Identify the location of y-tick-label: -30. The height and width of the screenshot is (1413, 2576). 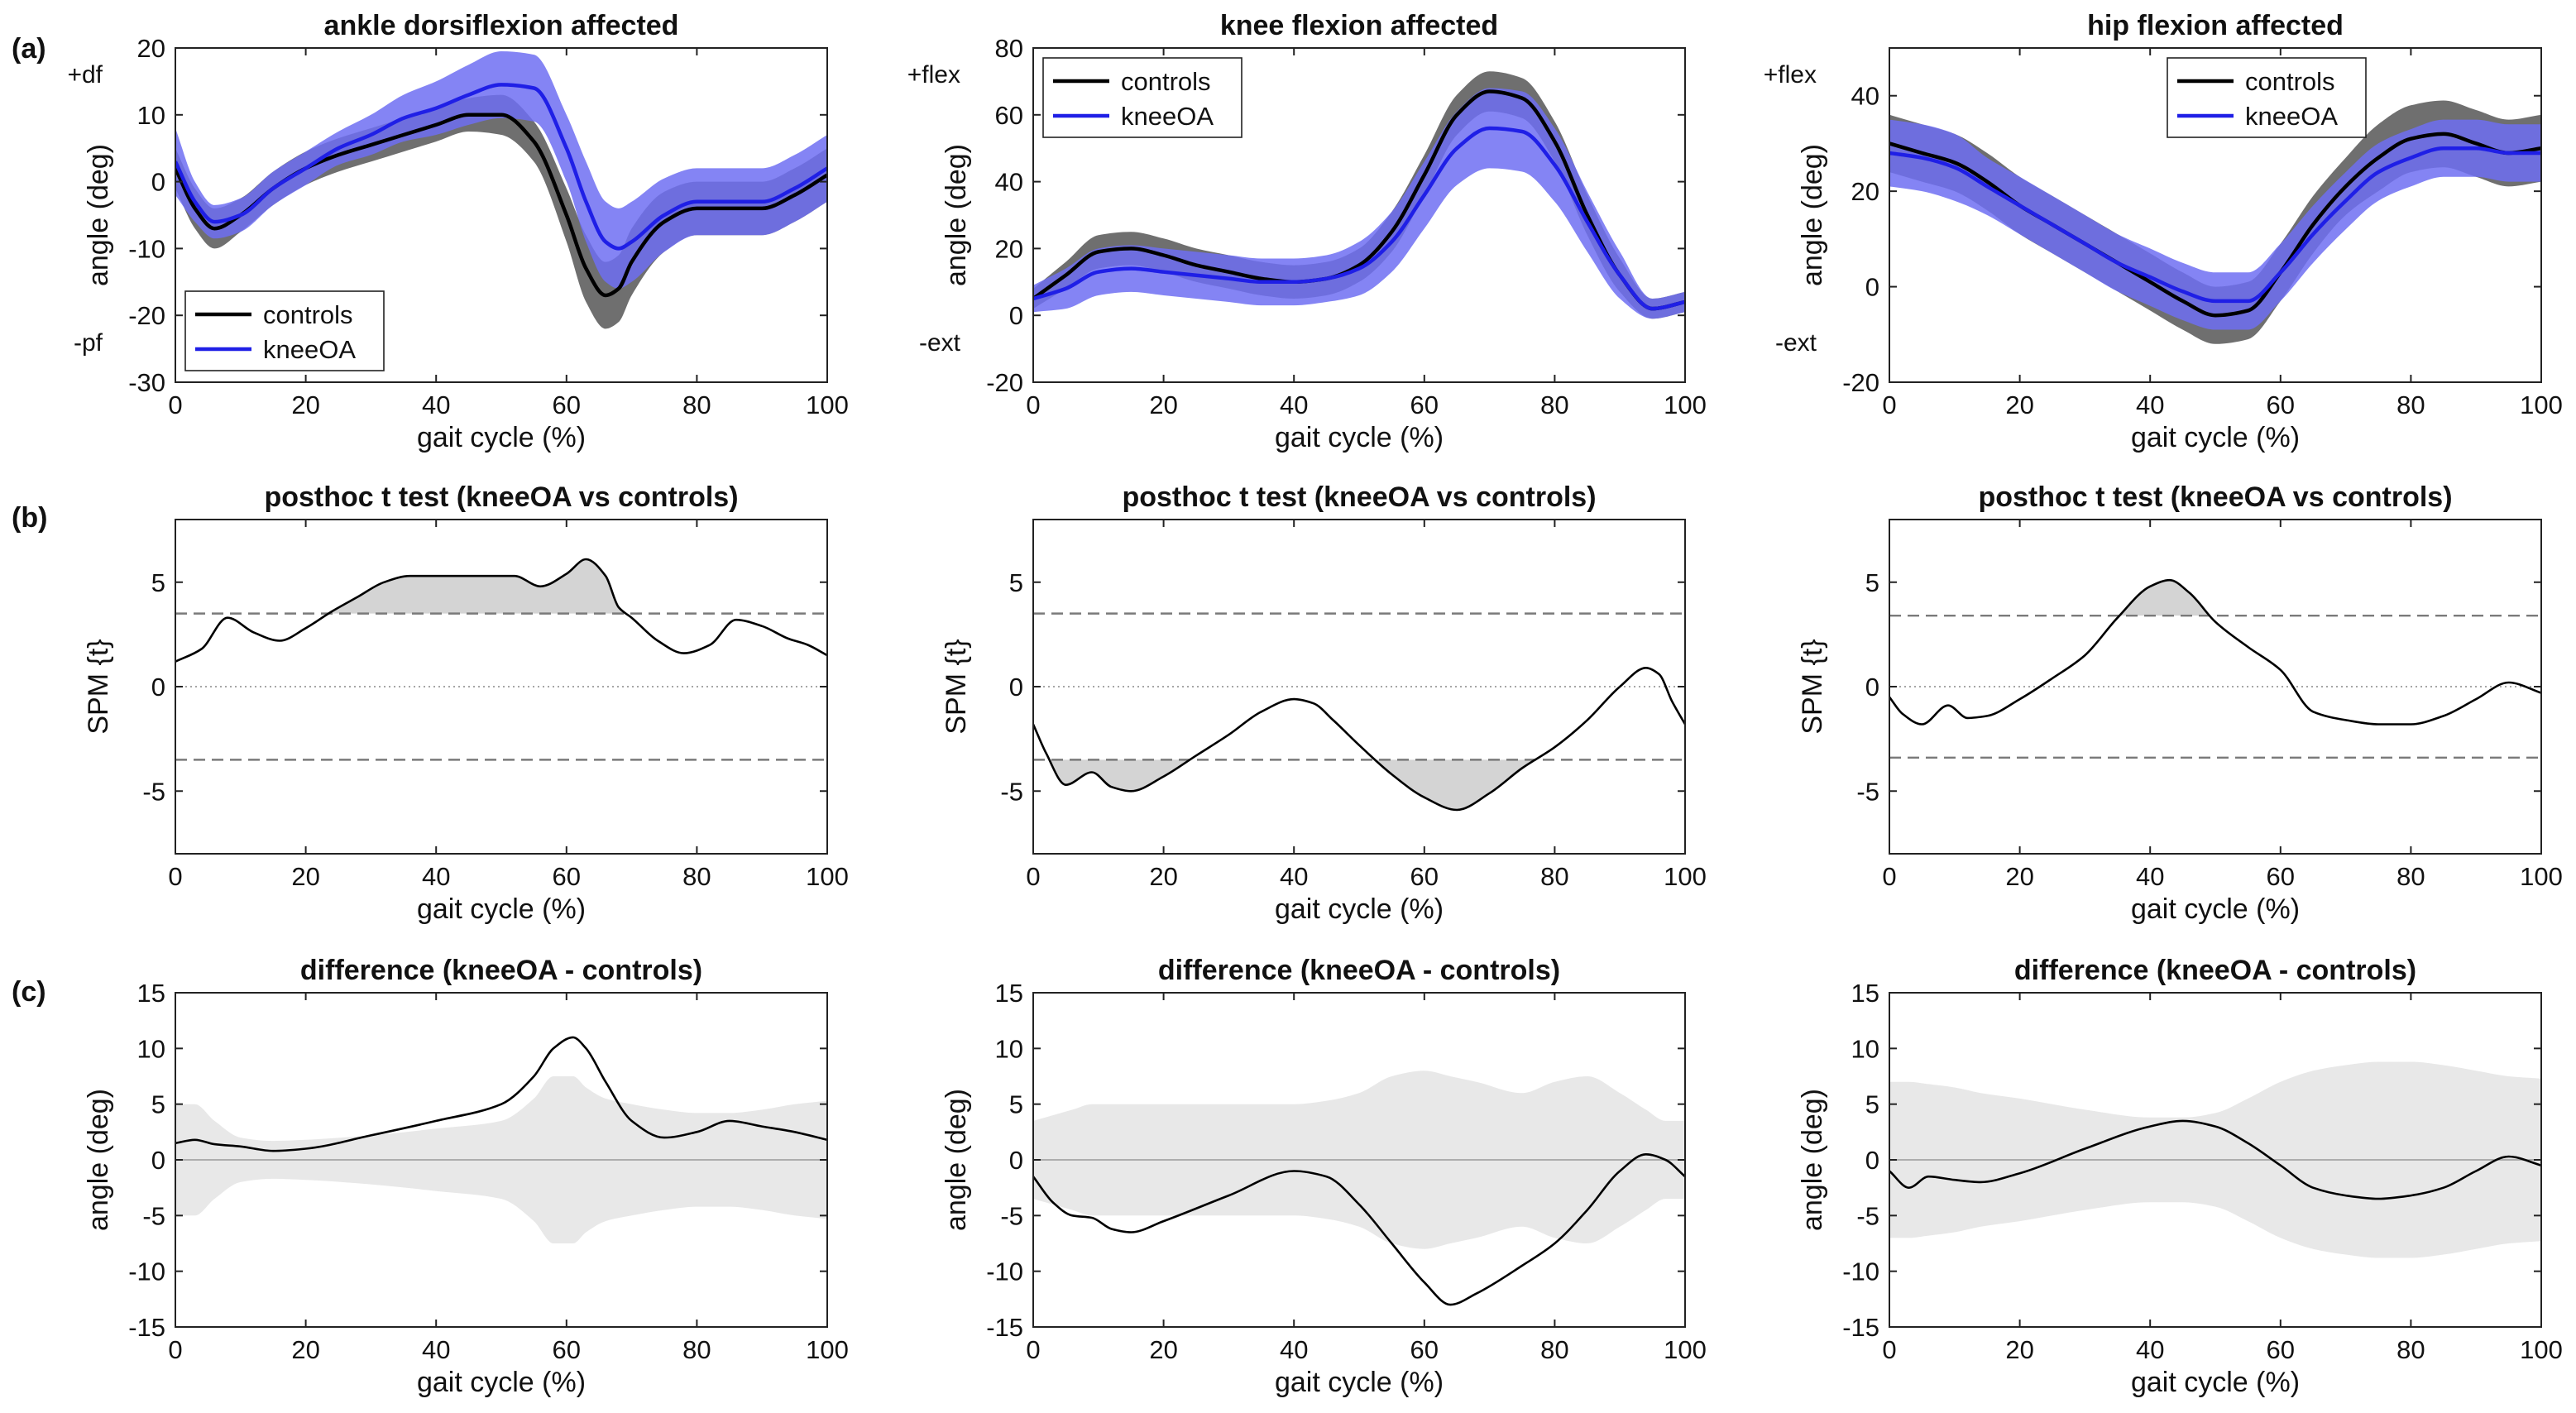
(146, 382).